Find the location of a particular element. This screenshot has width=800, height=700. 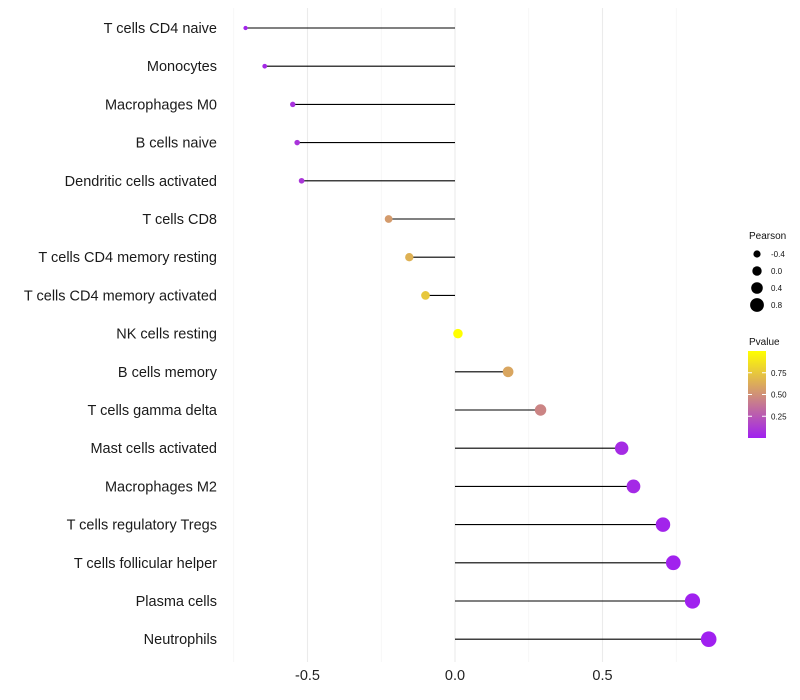

color-legend-label: 0.75 is located at coordinates (779, 373).